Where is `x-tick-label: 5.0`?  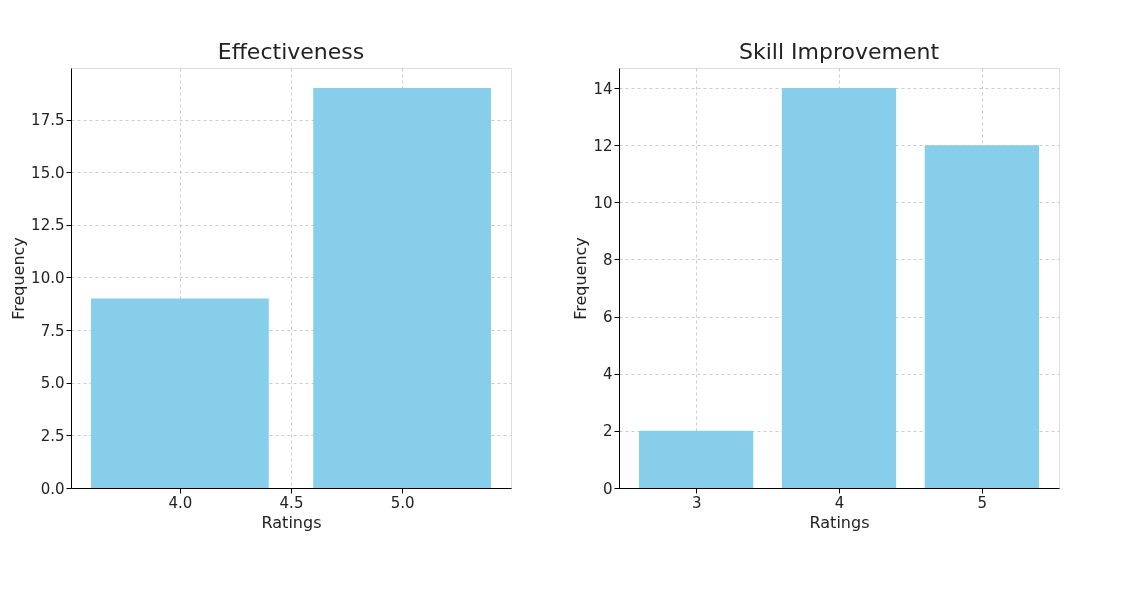 x-tick-label: 5.0 is located at coordinates (402, 502).